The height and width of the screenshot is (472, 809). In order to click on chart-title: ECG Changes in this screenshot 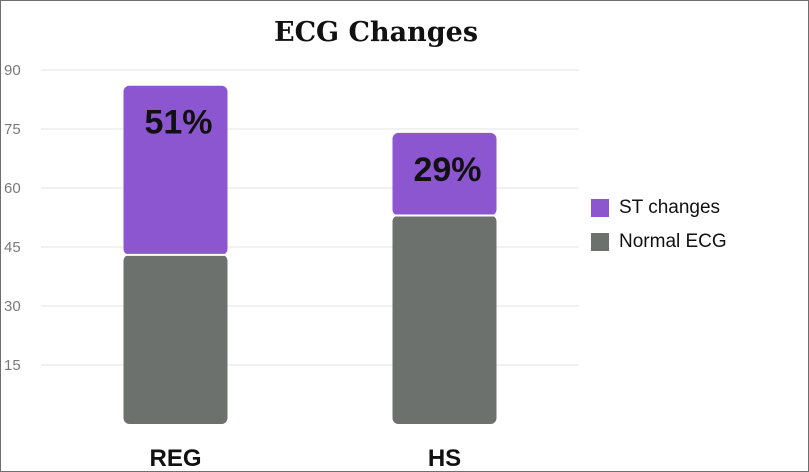, I will do `click(376, 32)`.